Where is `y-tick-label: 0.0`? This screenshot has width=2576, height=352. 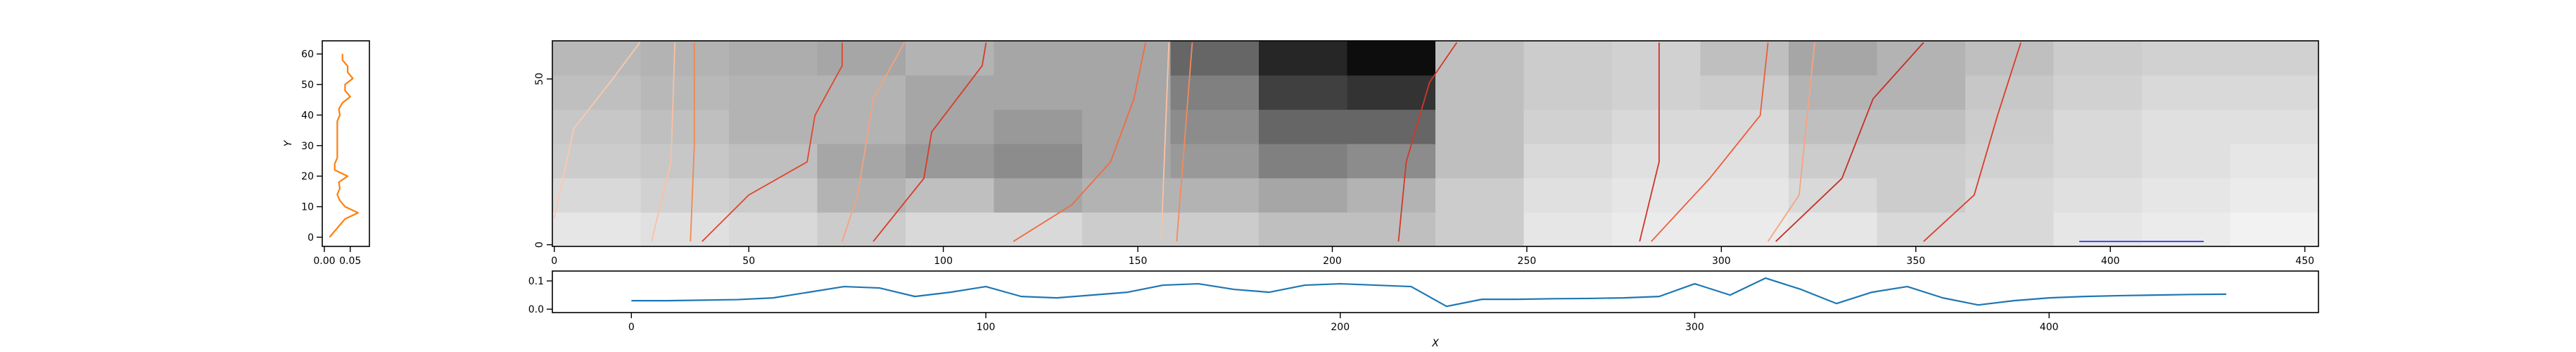
y-tick-label: 0.0 is located at coordinates (536, 309).